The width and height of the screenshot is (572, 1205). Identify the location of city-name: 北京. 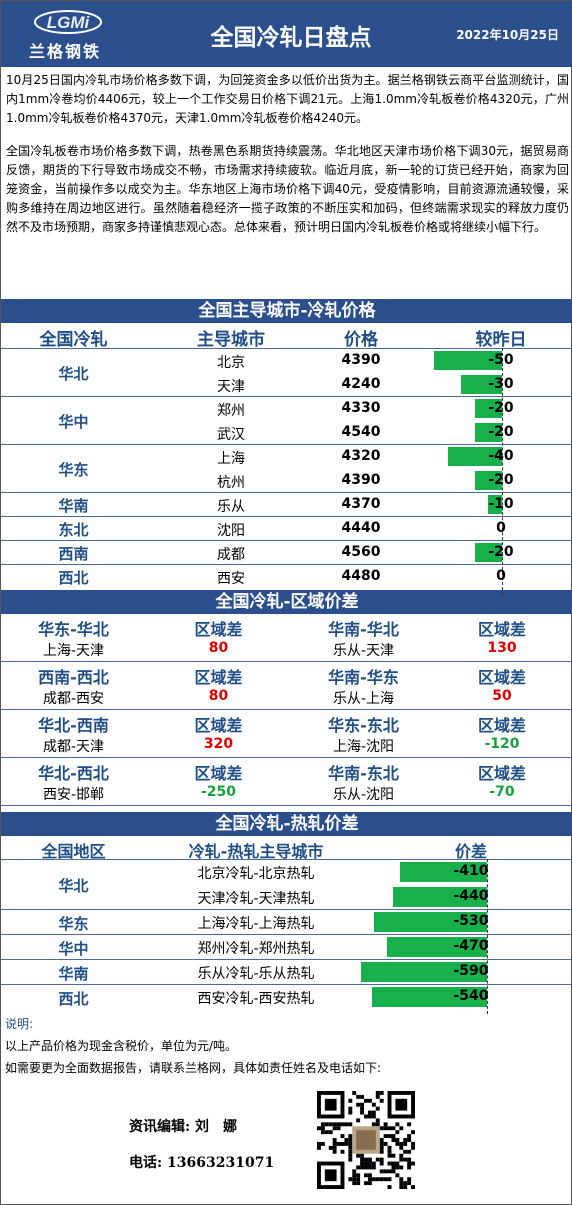
(231, 363).